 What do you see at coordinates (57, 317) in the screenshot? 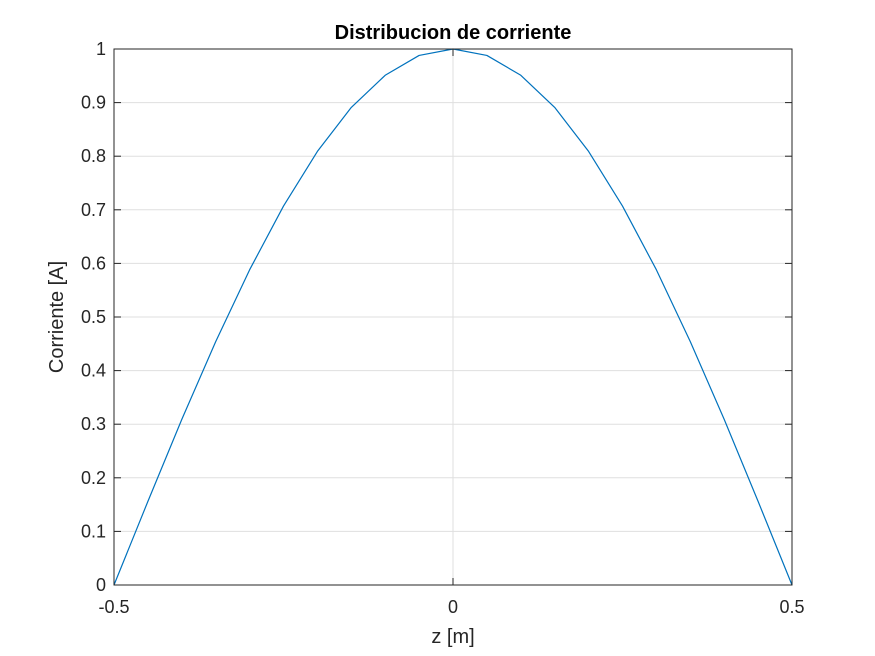
I see `y-axis-label: Corriente [A]` at bounding box center [57, 317].